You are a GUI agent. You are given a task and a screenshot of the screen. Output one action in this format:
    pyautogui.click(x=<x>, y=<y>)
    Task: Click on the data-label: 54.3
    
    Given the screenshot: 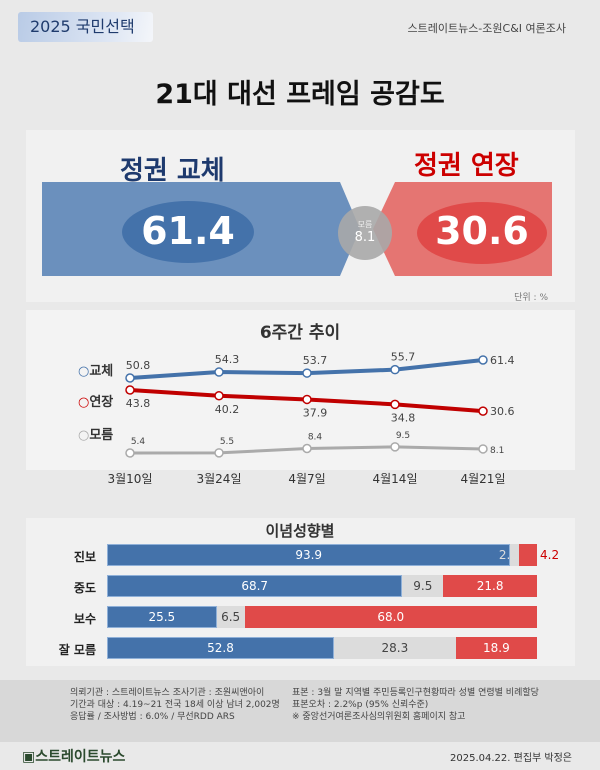 What is the action you would take?
    pyautogui.click(x=227, y=359)
    